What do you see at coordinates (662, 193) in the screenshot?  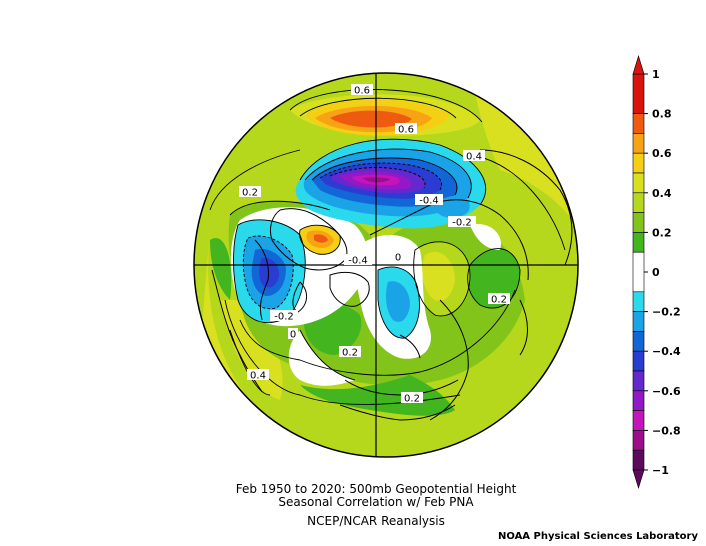 I see `colorbar-tick-label: 0.4` at bounding box center [662, 193].